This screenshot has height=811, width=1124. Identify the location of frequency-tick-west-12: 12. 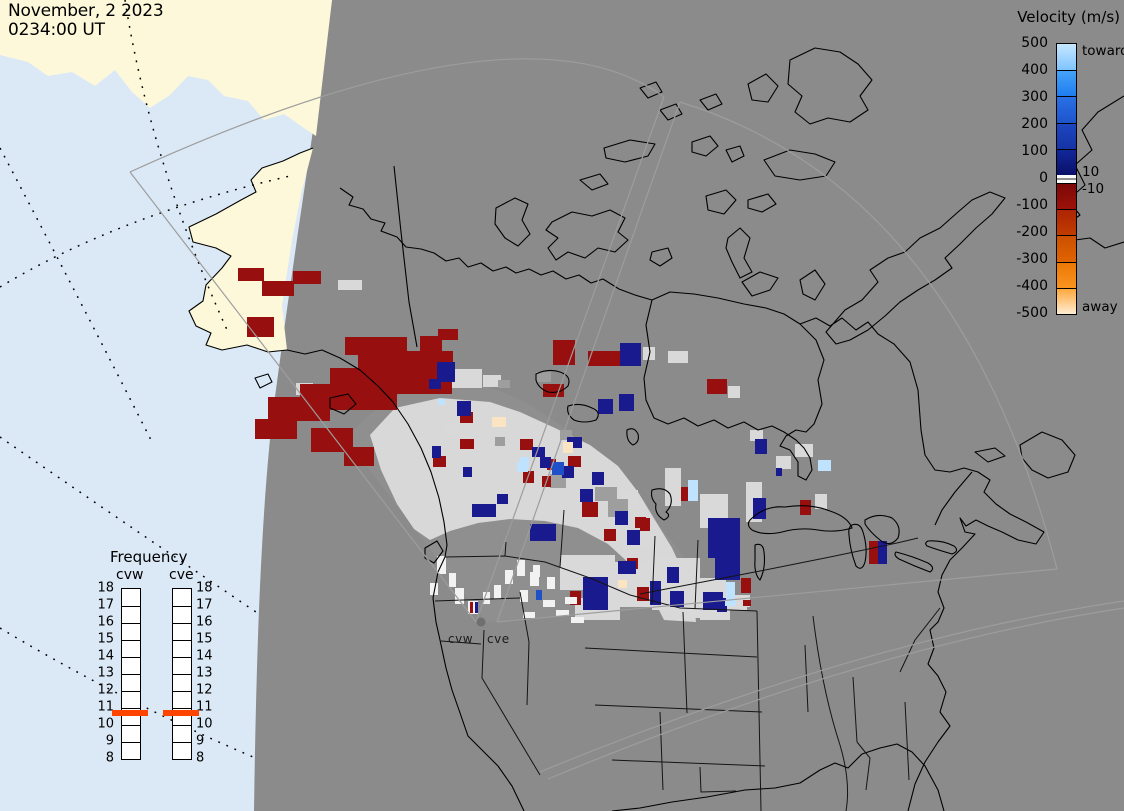
(105, 690).